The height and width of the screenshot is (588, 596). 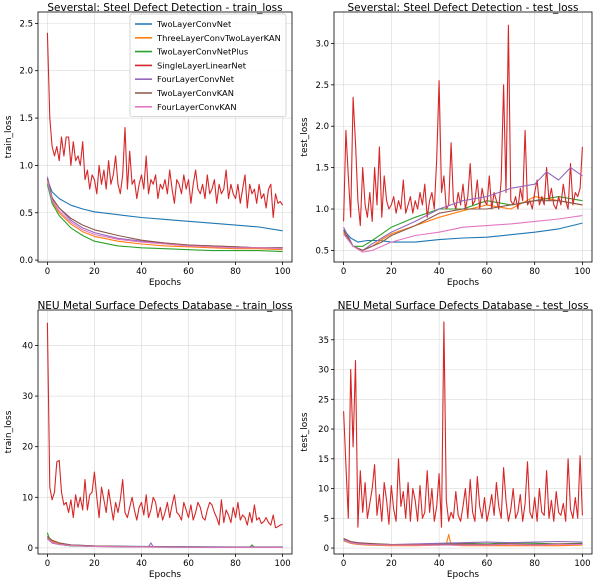 What do you see at coordinates (323, 400) in the screenshot?
I see `y-tick-label: 25` at bounding box center [323, 400].